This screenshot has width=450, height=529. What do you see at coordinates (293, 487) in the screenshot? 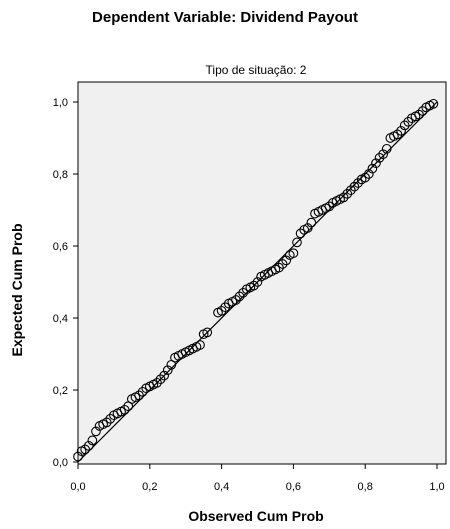
I see `x-tick-label: 0,6` at bounding box center [293, 487].